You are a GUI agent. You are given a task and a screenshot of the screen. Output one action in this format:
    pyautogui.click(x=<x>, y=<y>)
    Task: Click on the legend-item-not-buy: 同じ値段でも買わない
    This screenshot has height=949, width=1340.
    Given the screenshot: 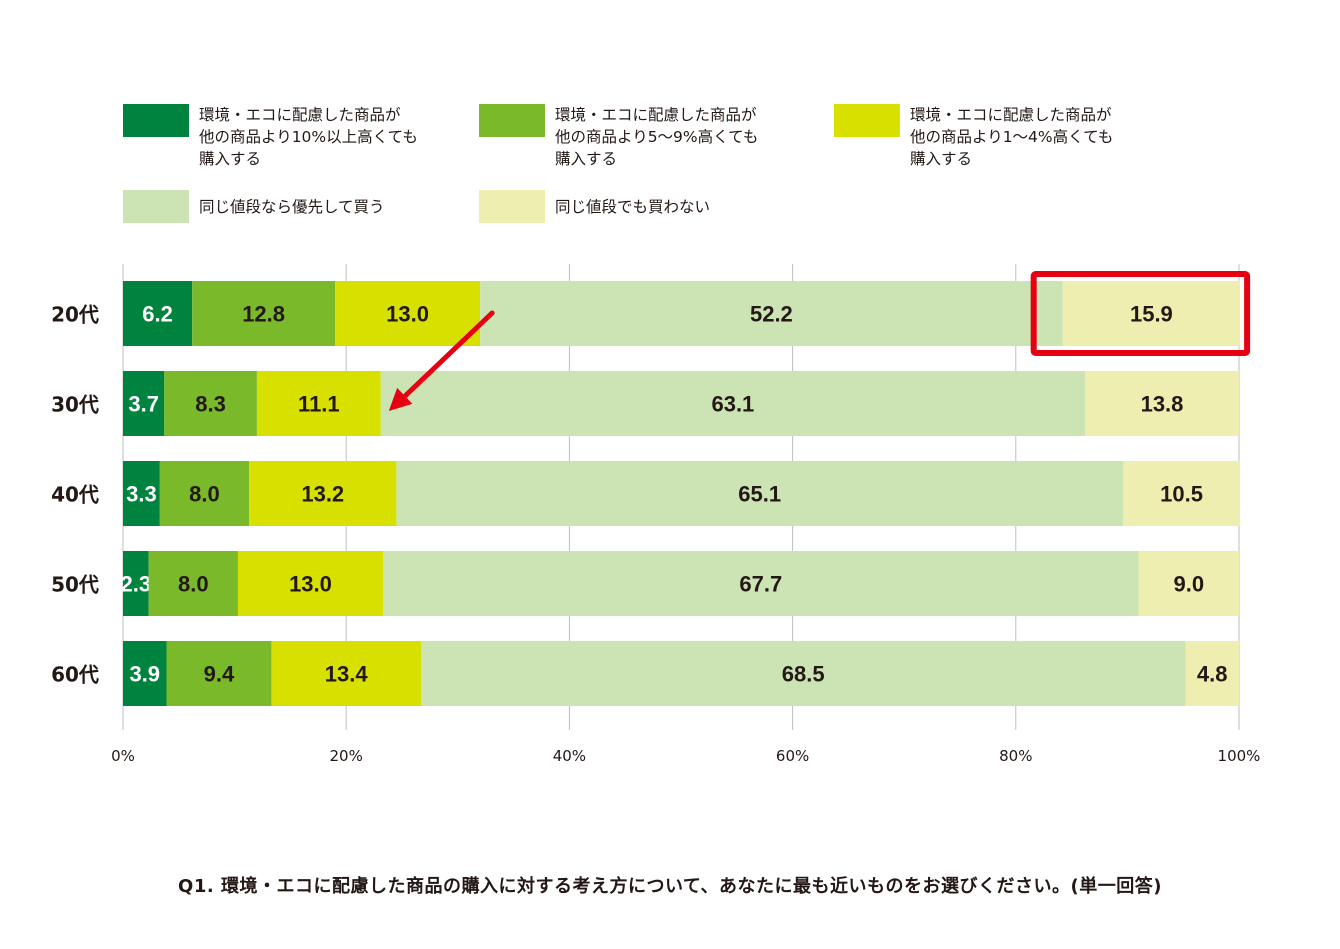 What is the action you would take?
    pyautogui.click(x=642, y=206)
    